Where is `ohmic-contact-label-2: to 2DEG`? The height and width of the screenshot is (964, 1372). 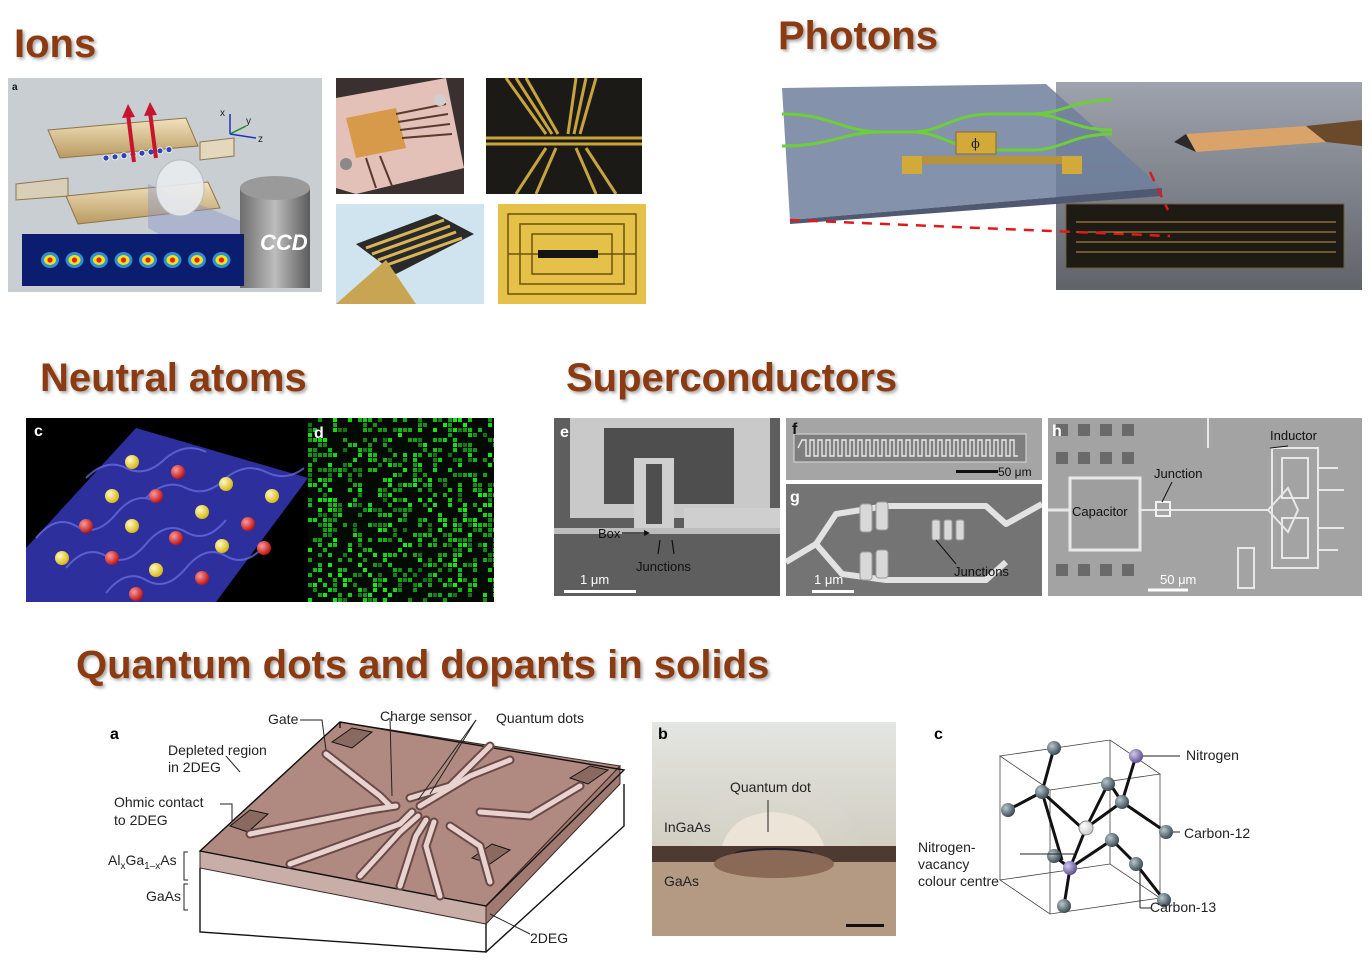
ohmic-contact-label-2: to 2DEG is located at coordinates (141, 820).